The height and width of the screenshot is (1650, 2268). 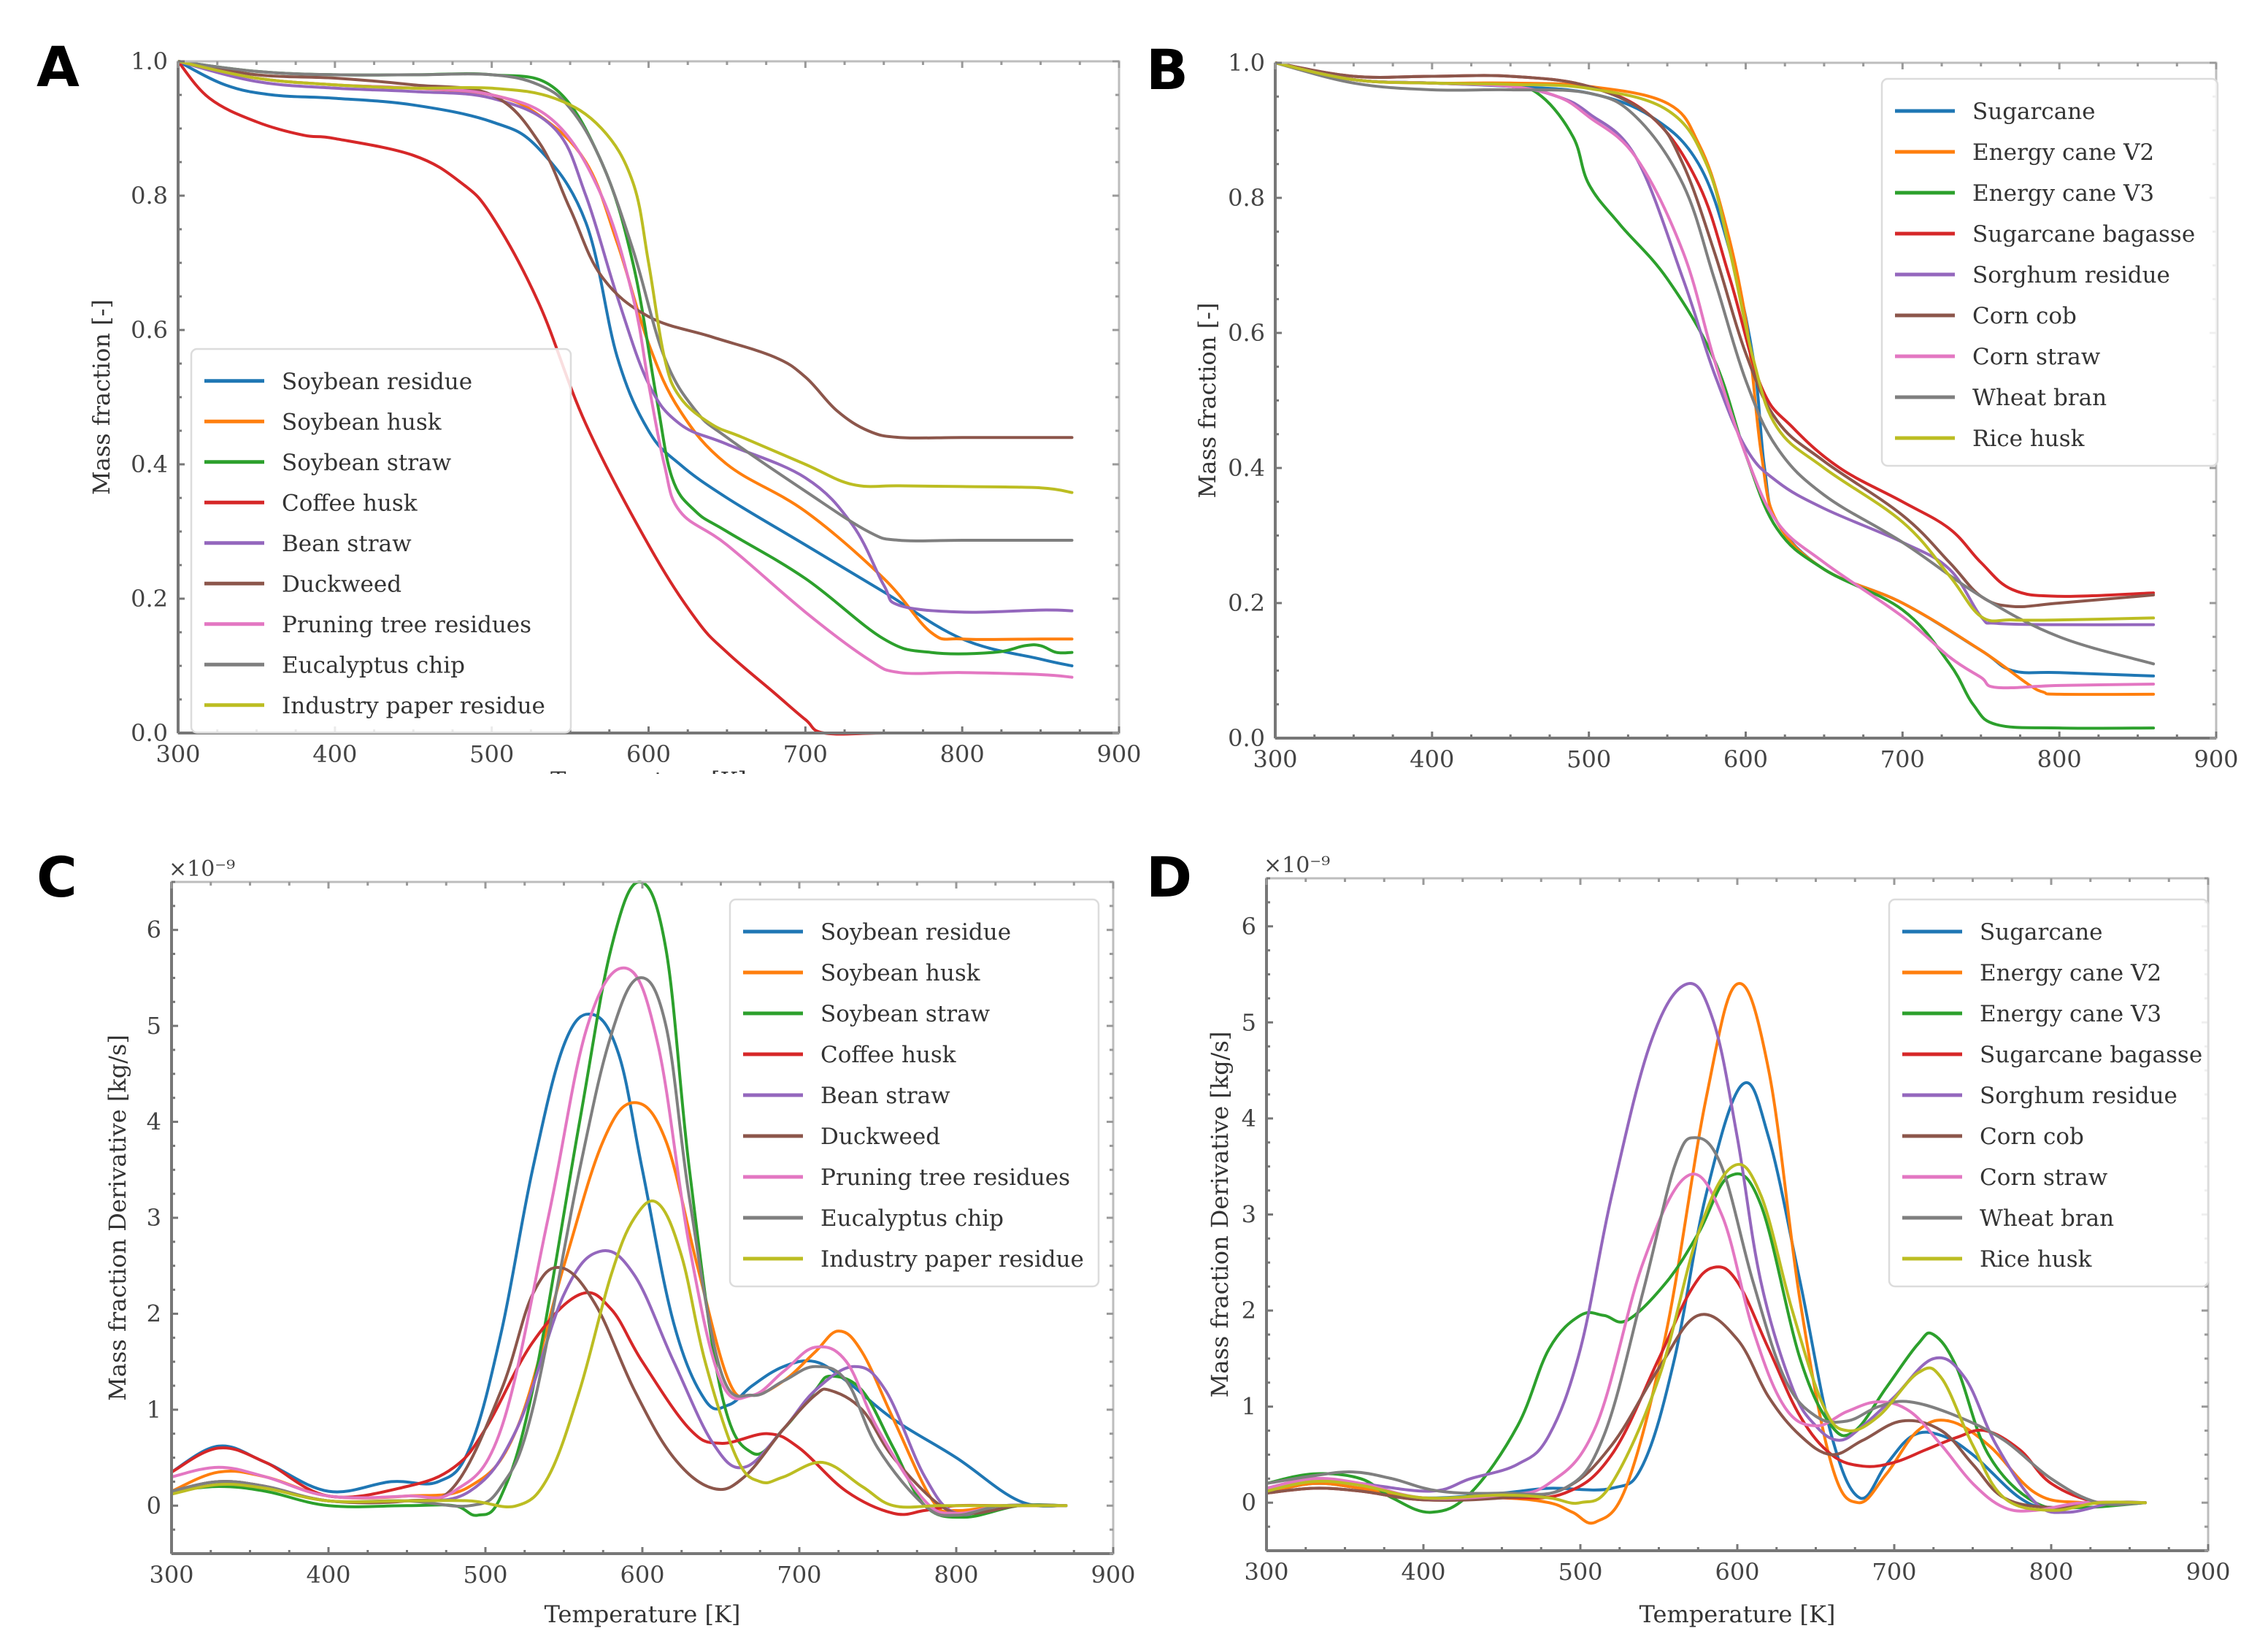 I want to click on series-line-c-pruning-tree-residues, so click(x=620, y=1240).